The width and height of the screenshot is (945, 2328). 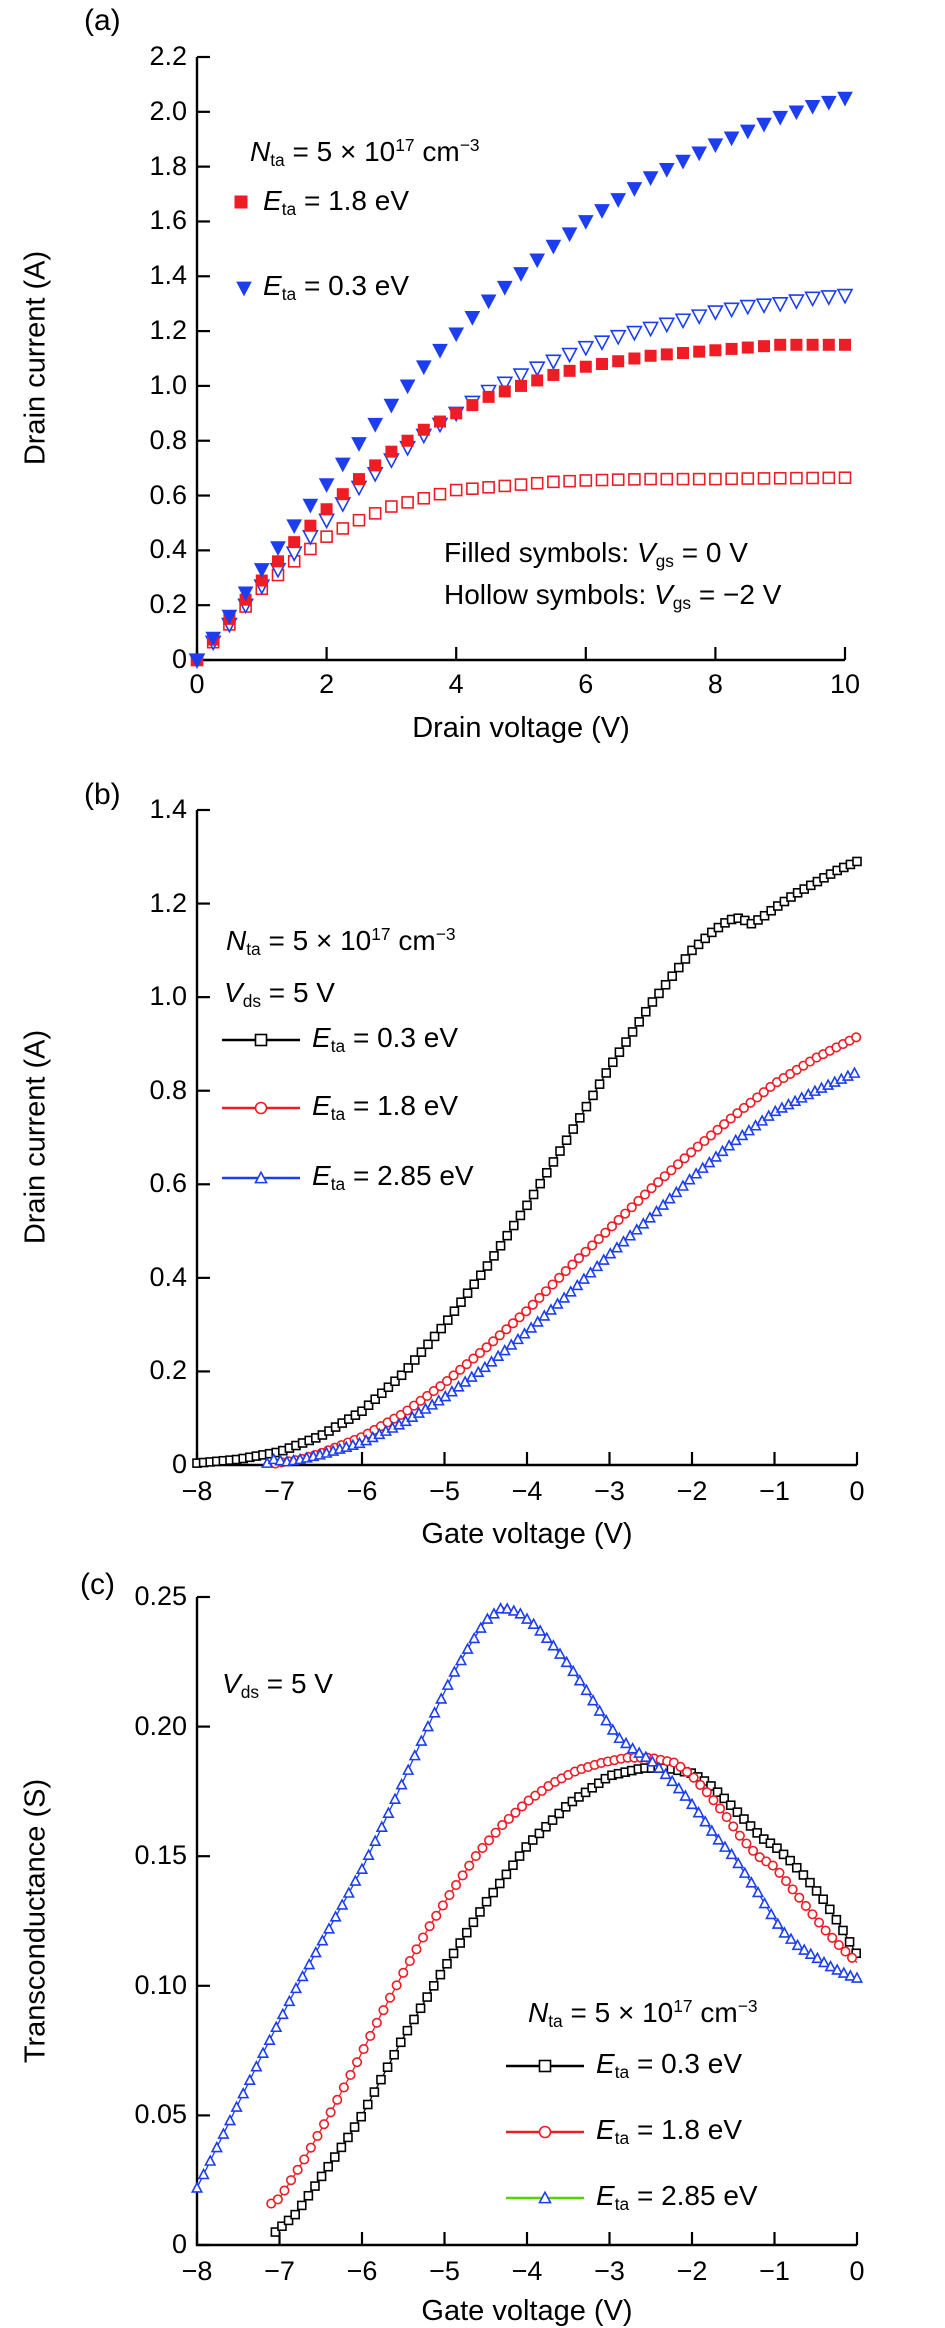 What do you see at coordinates (692, 2271) in the screenshot?
I see `x-tick-label-c: −2` at bounding box center [692, 2271].